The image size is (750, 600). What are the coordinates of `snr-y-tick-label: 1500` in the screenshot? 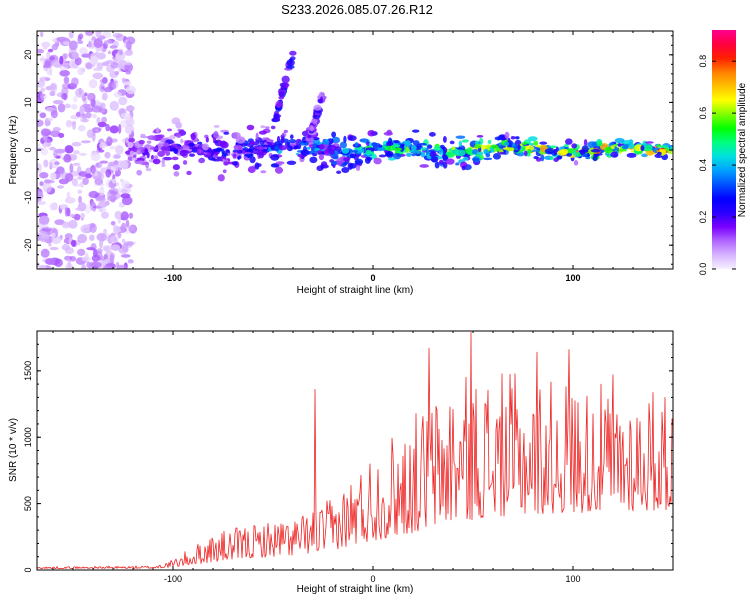 It's located at (28, 371).